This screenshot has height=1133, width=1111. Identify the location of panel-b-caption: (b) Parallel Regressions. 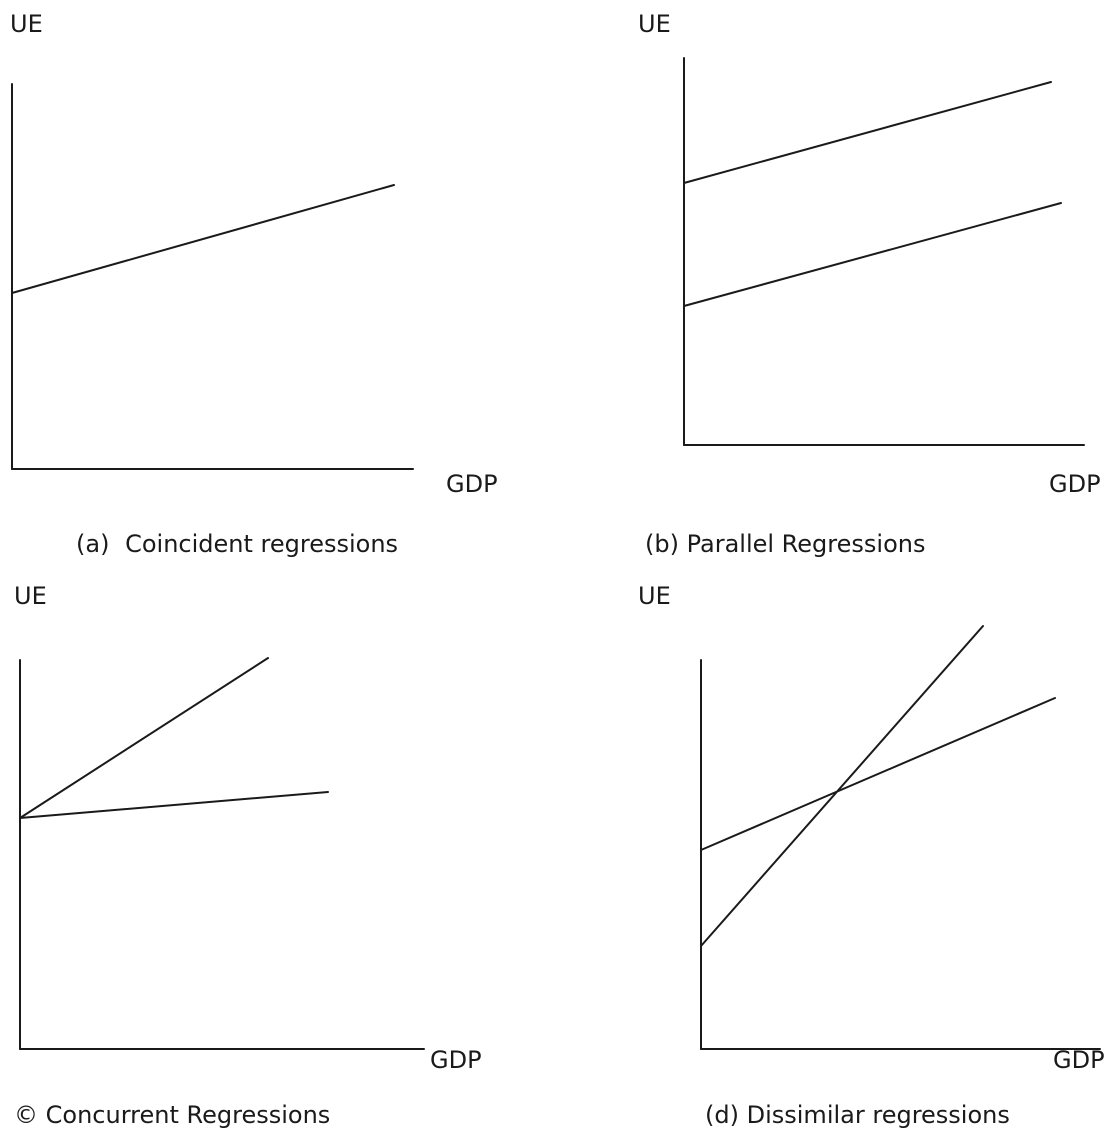
(785, 544).